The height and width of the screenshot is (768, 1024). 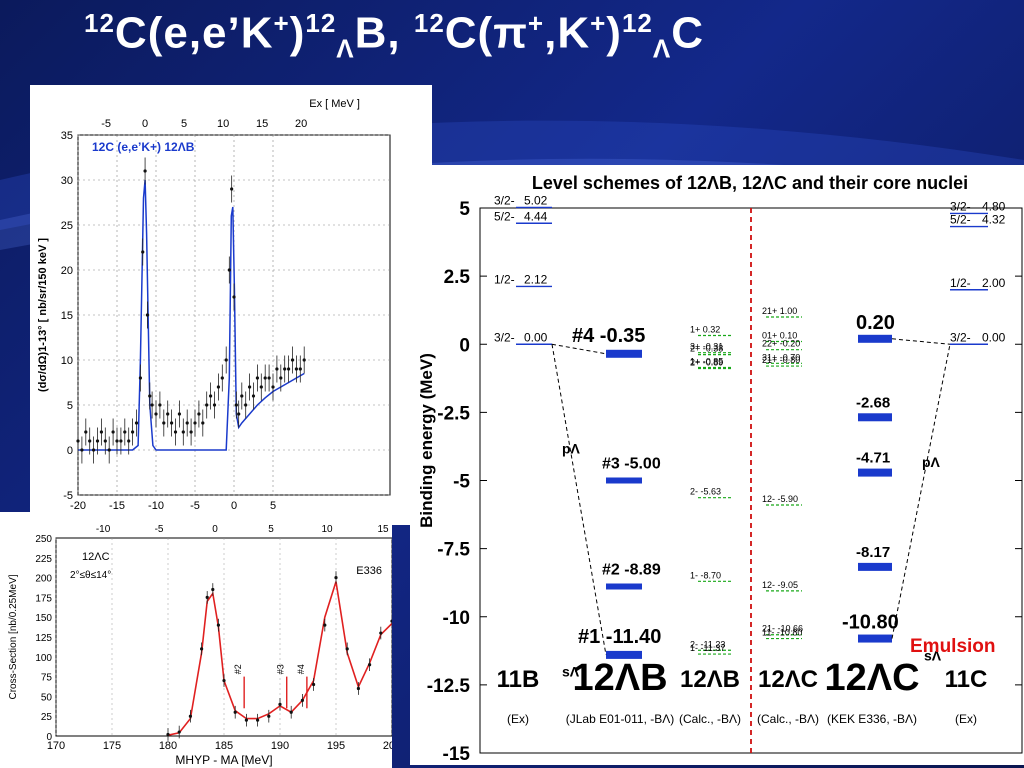 What do you see at coordinates (453, 550) in the screenshot?
I see `y-tick-label: -7.5` at bounding box center [453, 550].